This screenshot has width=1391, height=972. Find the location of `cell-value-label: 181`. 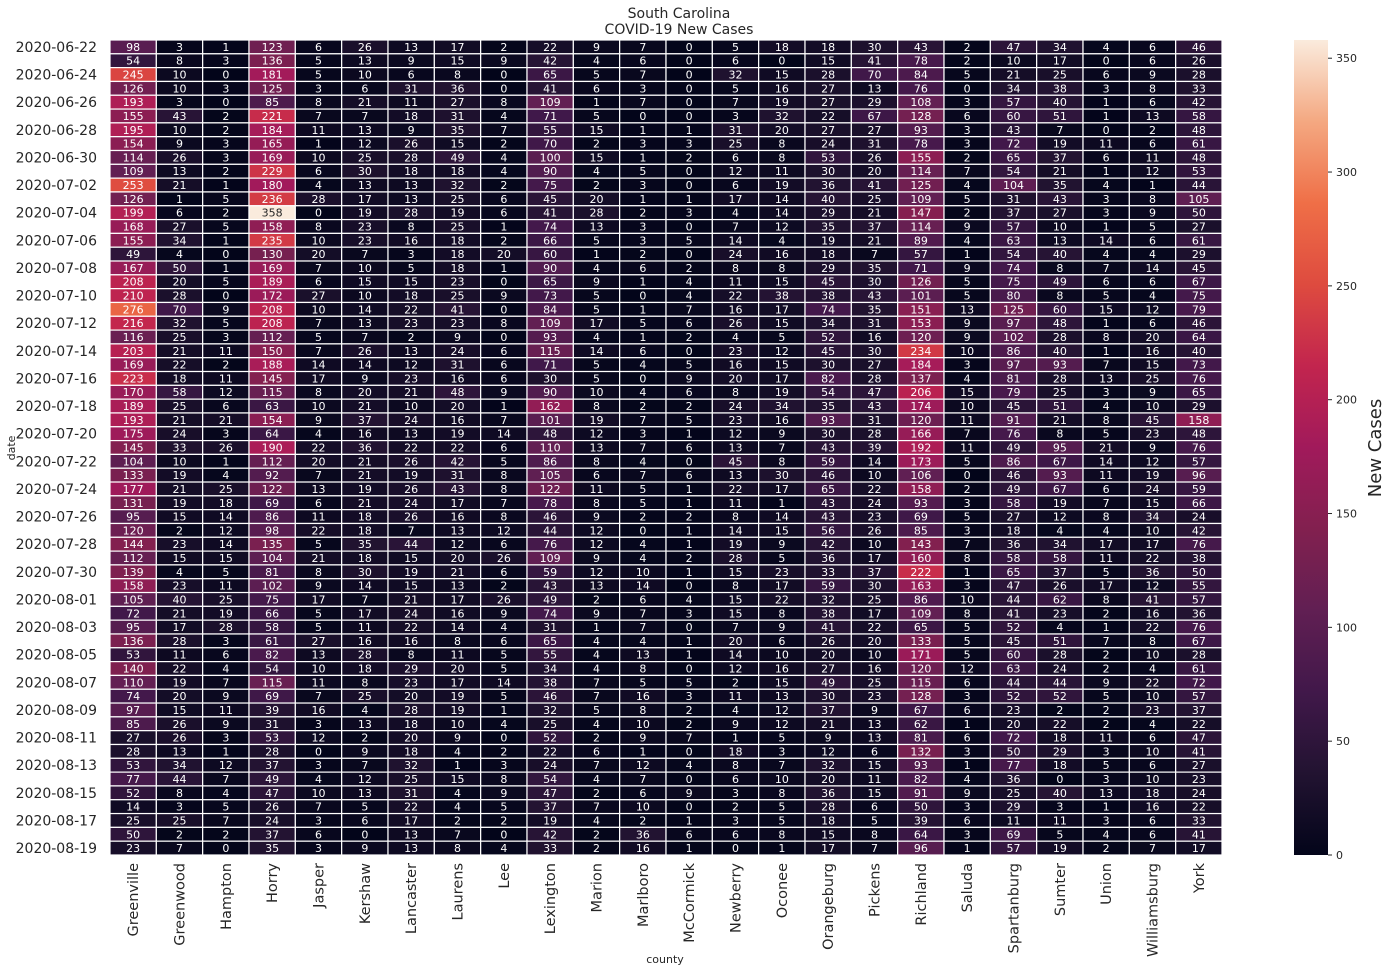

cell-value-label: 181 is located at coordinates (272, 75).